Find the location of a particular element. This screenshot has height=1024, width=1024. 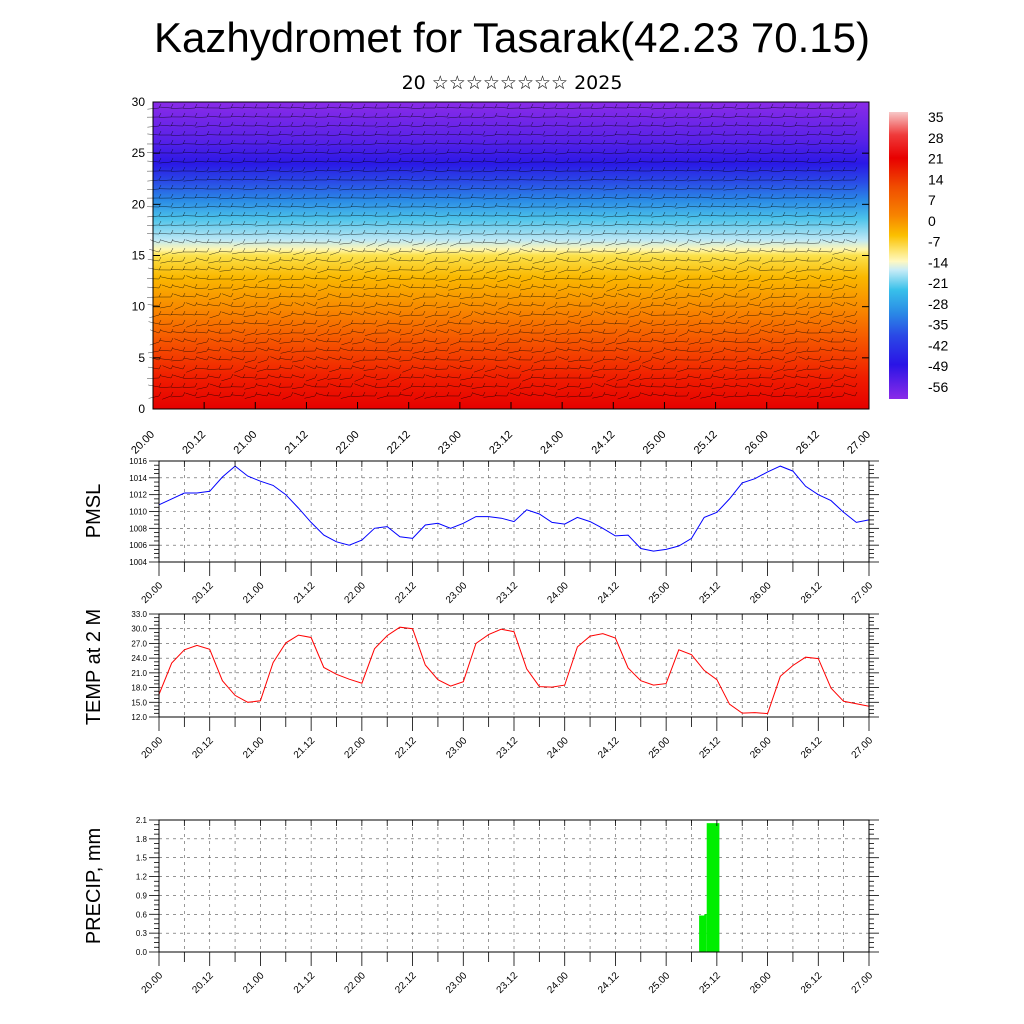

x-tick-label: 20.12 is located at coordinates (203, 593).